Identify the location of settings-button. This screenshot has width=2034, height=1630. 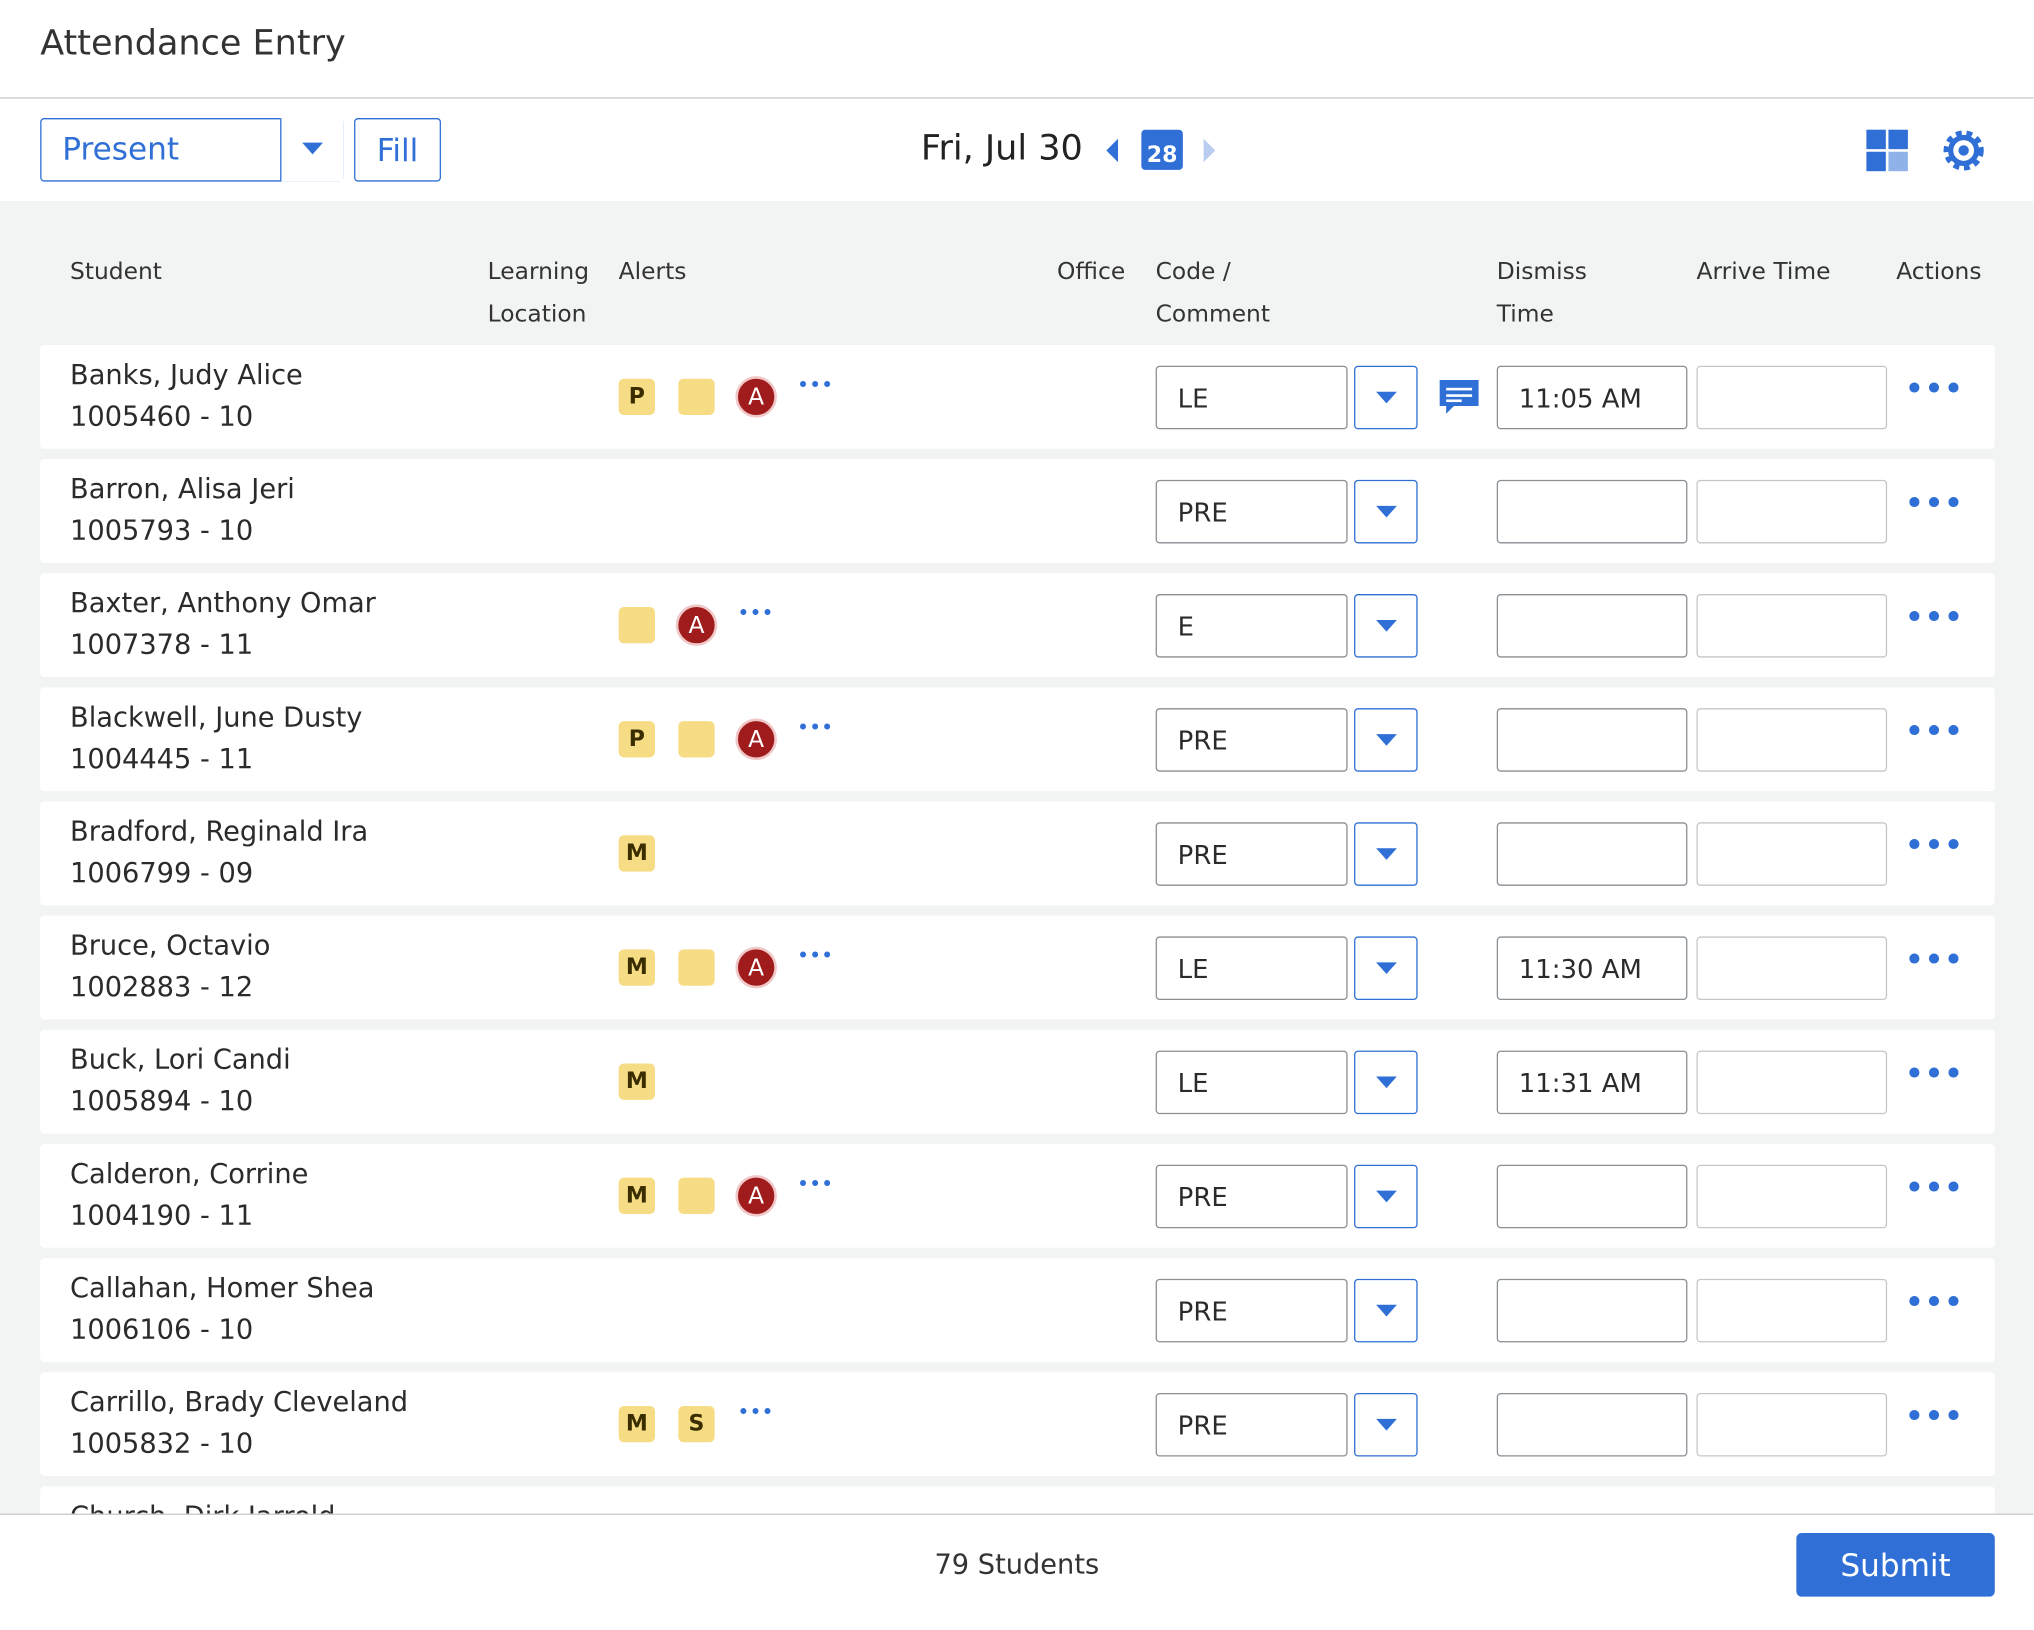
(1963, 150).